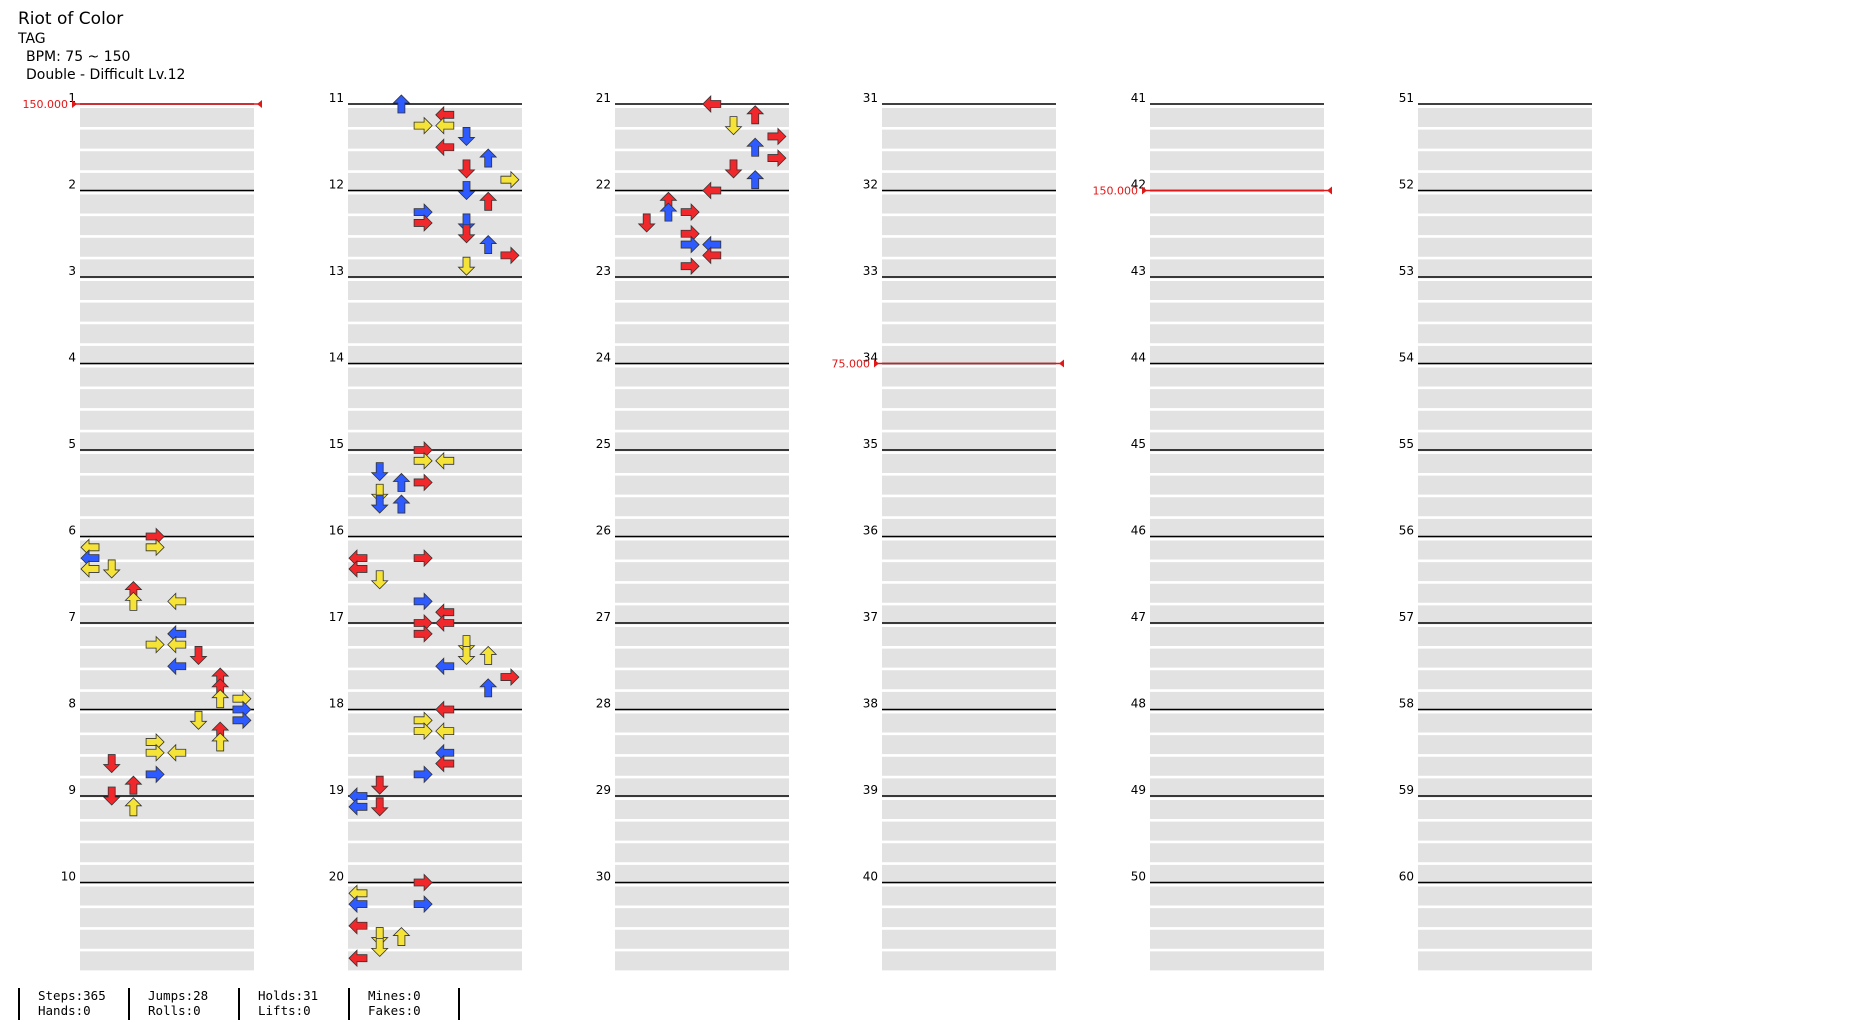  I want to click on bpm-change-label: 75.000, so click(851, 364).